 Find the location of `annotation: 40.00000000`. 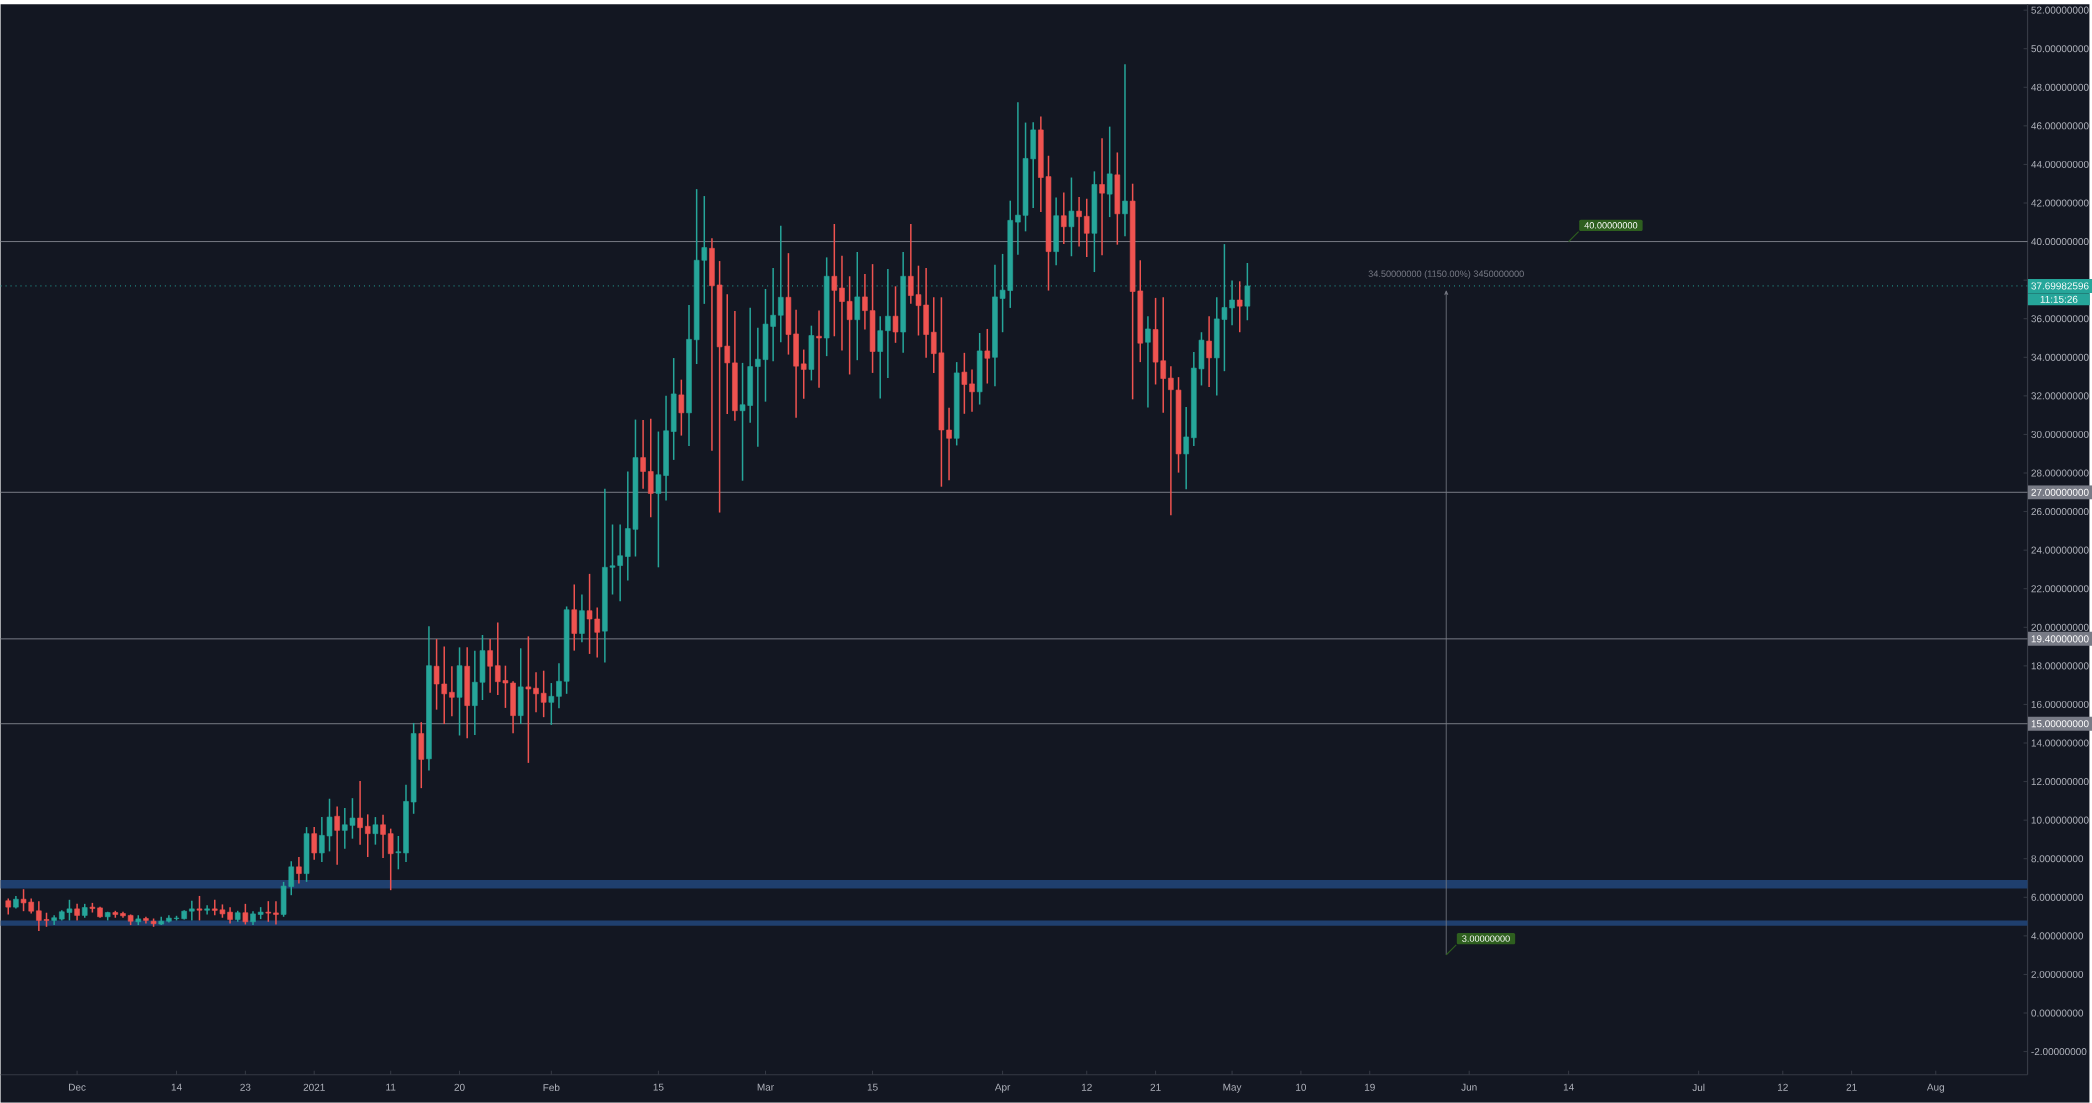

annotation: 40.00000000 is located at coordinates (1611, 225).